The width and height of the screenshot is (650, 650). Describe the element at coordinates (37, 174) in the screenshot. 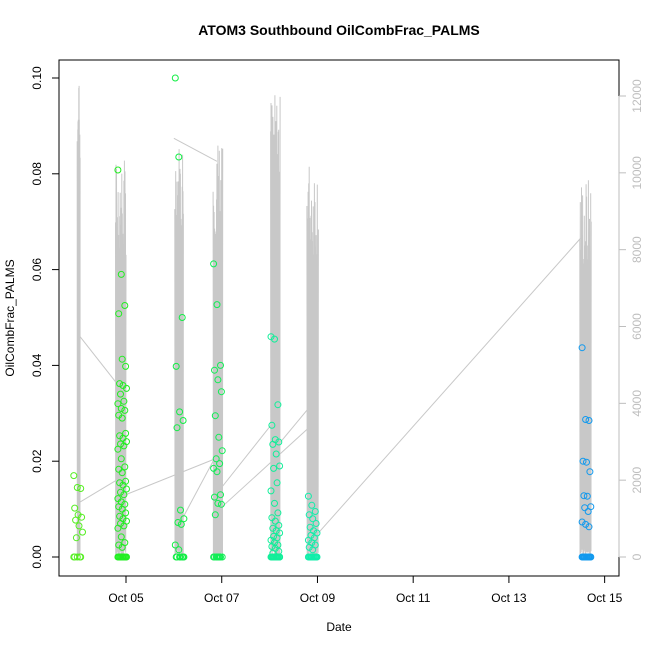

I see `y-tick-label: 0.08` at that location.